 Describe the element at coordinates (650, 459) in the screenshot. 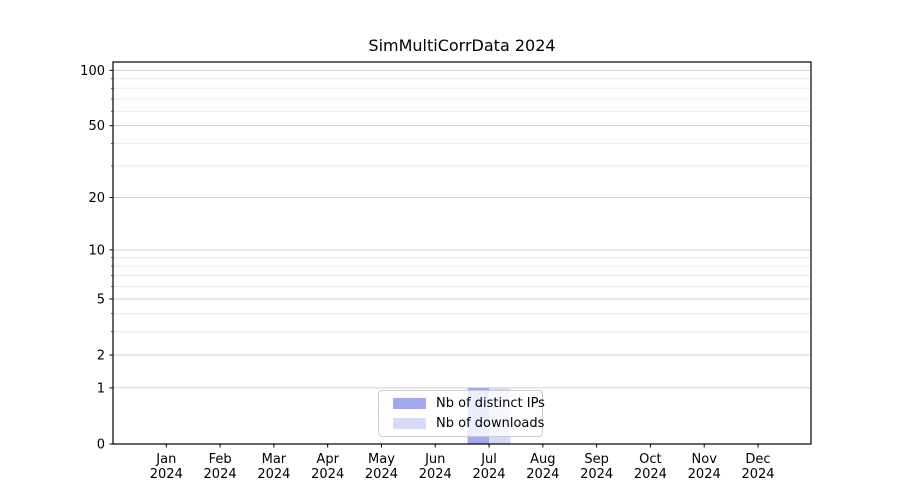

I see `x-tick-label-month: Oct` at that location.